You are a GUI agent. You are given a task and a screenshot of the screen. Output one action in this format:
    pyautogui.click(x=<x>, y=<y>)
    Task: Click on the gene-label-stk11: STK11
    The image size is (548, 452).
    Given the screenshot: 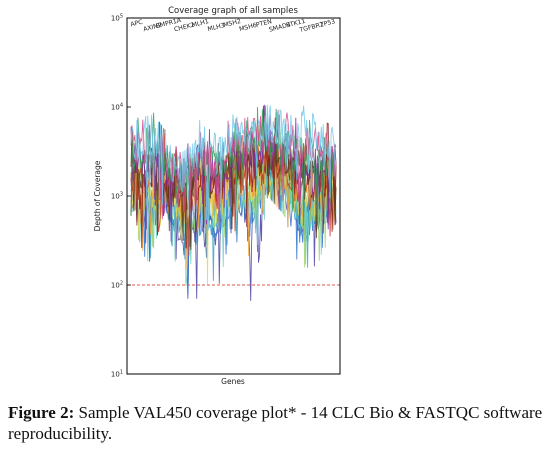 What is the action you would take?
    pyautogui.click(x=295, y=24)
    